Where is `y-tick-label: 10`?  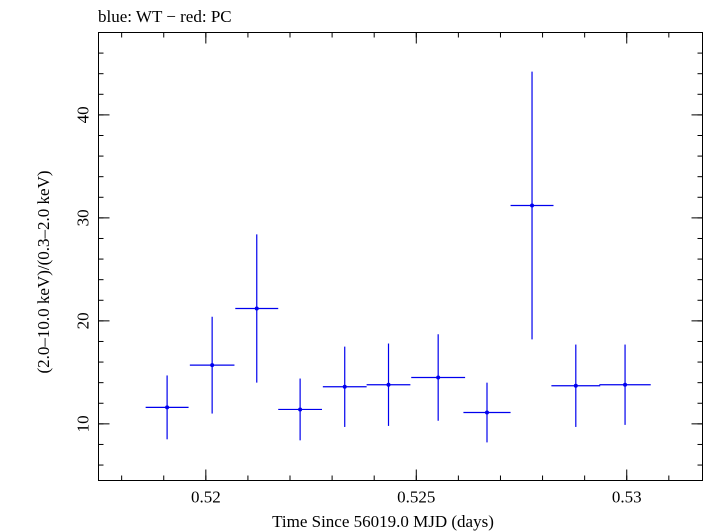
y-tick-label: 10 is located at coordinates (83, 423).